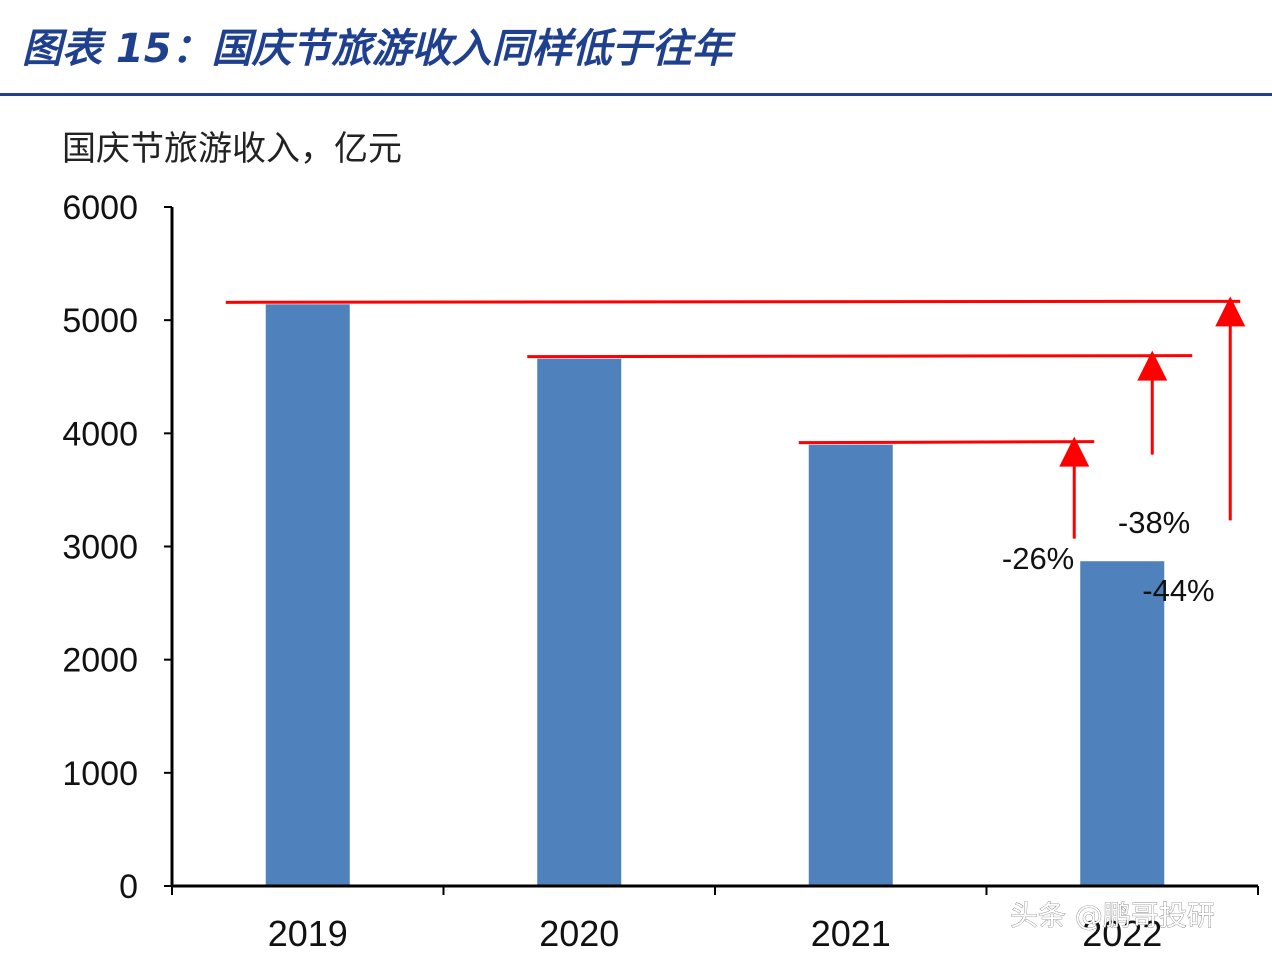  I want to click on bar-2022, so click(1122, 723).